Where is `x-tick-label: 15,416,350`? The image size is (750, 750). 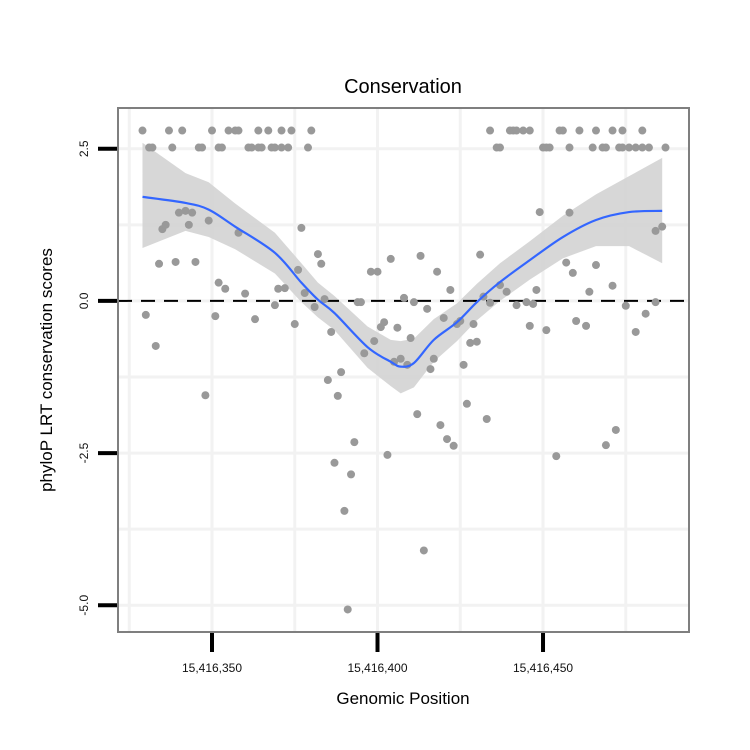
x-tick-label: 15,416,350 is located at coordinates (212, 668).